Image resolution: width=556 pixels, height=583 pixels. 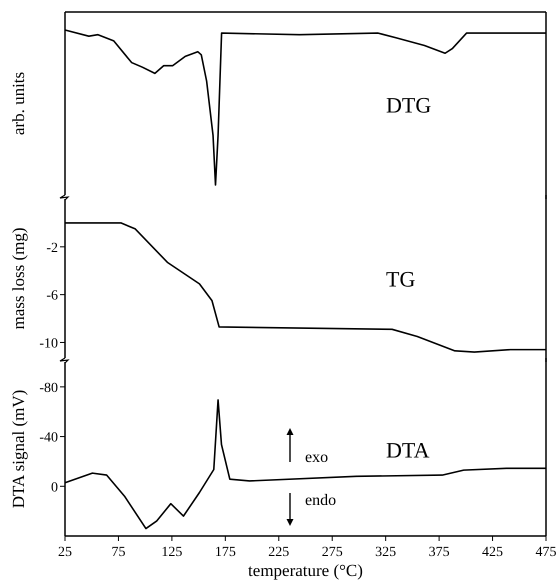 I want to click on y-axis-title: DTA signal (mV), so click(x=18, y=449).